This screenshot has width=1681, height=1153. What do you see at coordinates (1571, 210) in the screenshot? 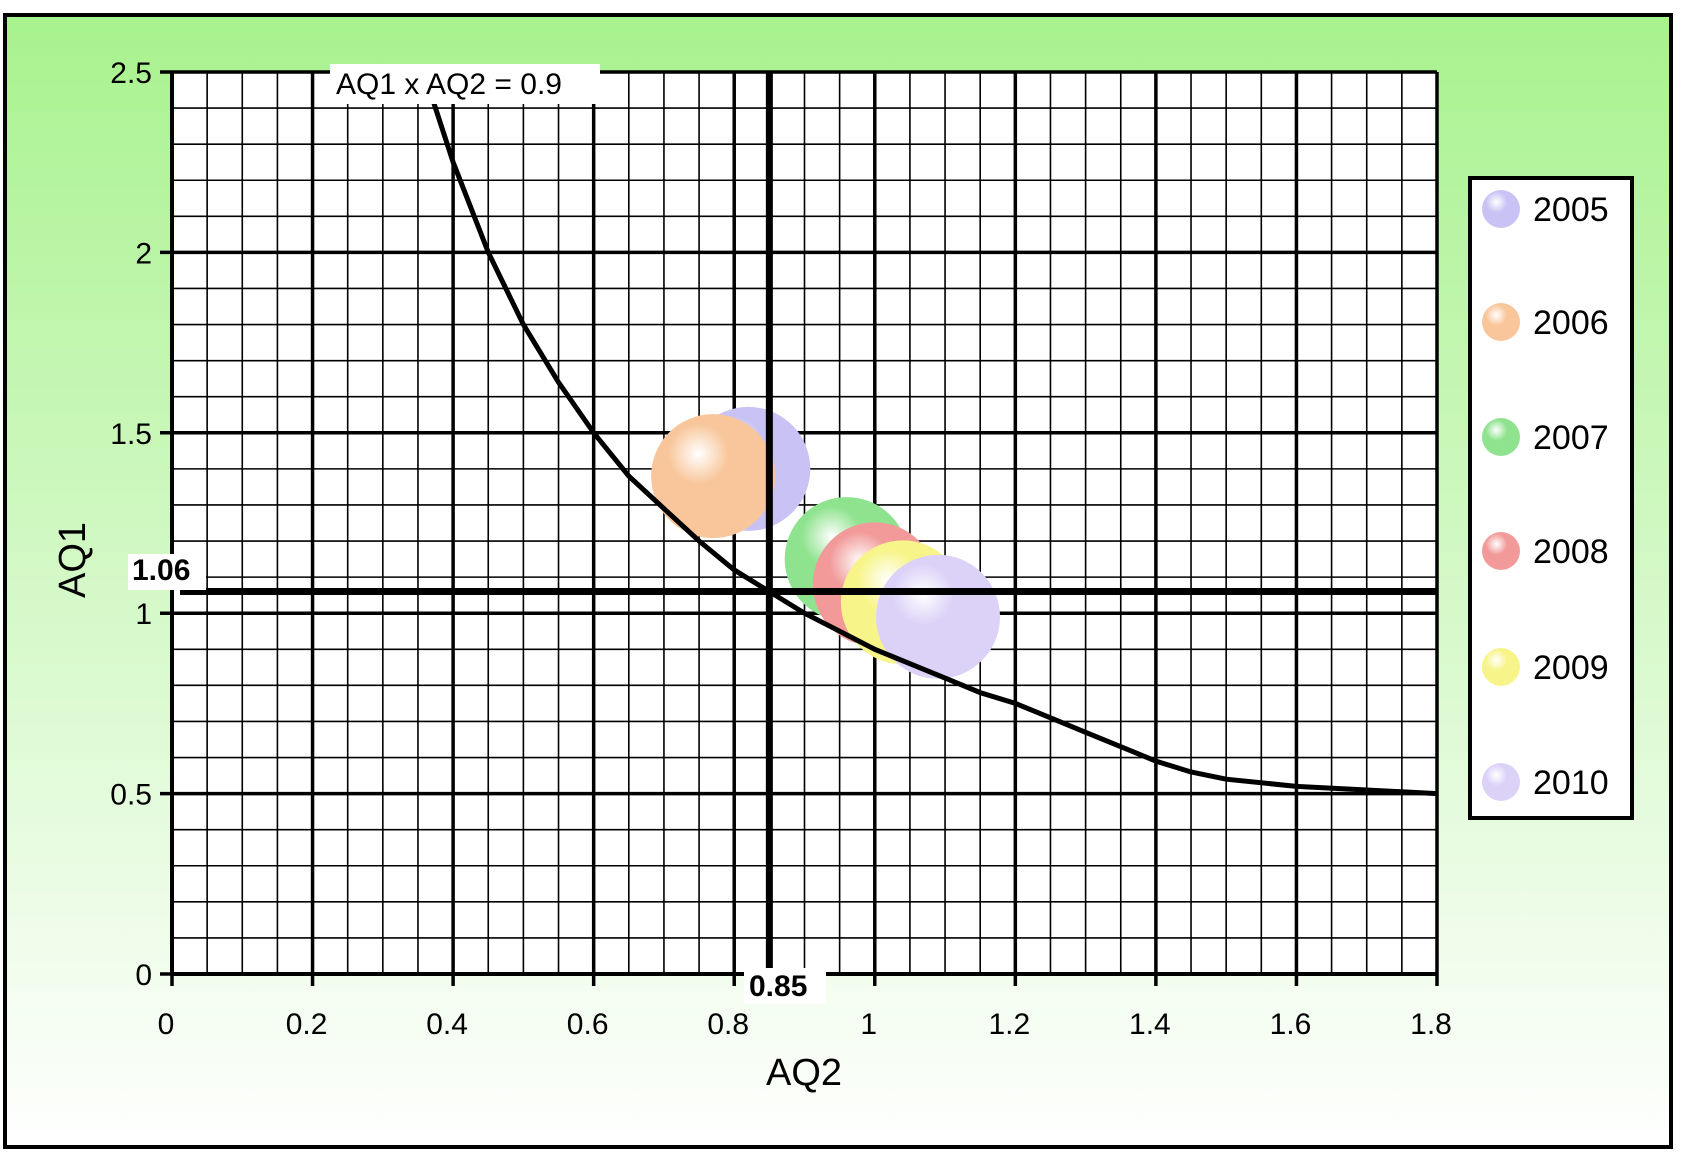
I see `legend-label-2005: 2005` at bounding box center [1571, 210].